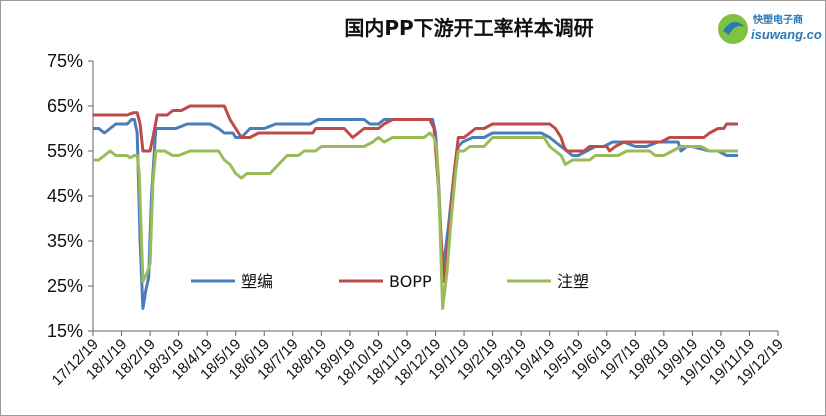 The width and height of the screenshot is (826, 416). What do you see at coordinates (65, 331) in the screenshot?
I see `y-tick-label: 15%` at bounding box center [65, 331].